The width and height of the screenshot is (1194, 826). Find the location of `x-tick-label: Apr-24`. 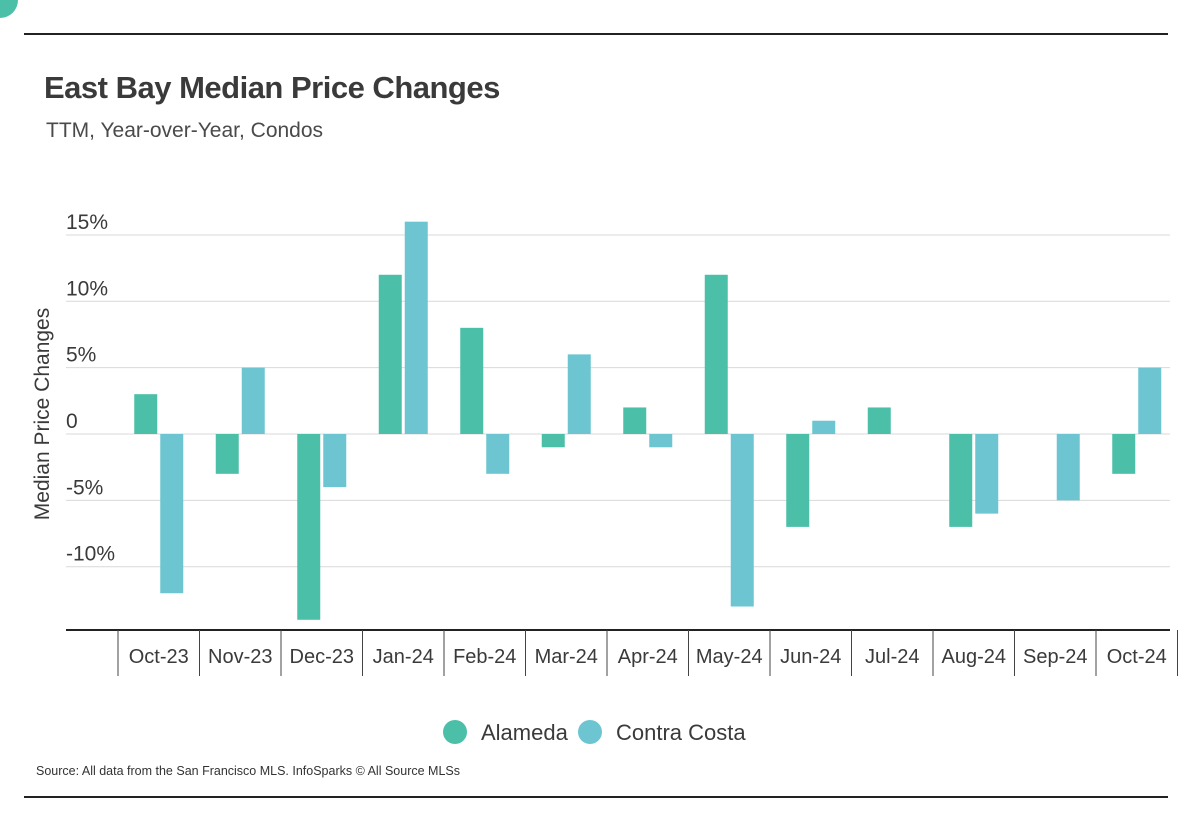

x-tick-label: Apr-24 is located at coordinates (648, 657).